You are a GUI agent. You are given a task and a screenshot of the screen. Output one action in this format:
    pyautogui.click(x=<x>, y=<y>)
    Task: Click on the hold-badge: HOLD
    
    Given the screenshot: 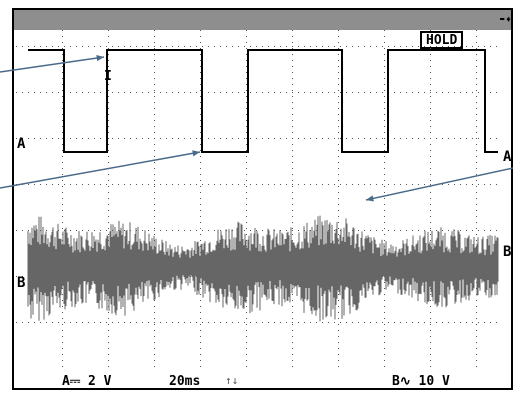 What is the action you would take?
    pyautogui.click(x=442, y=40)
    